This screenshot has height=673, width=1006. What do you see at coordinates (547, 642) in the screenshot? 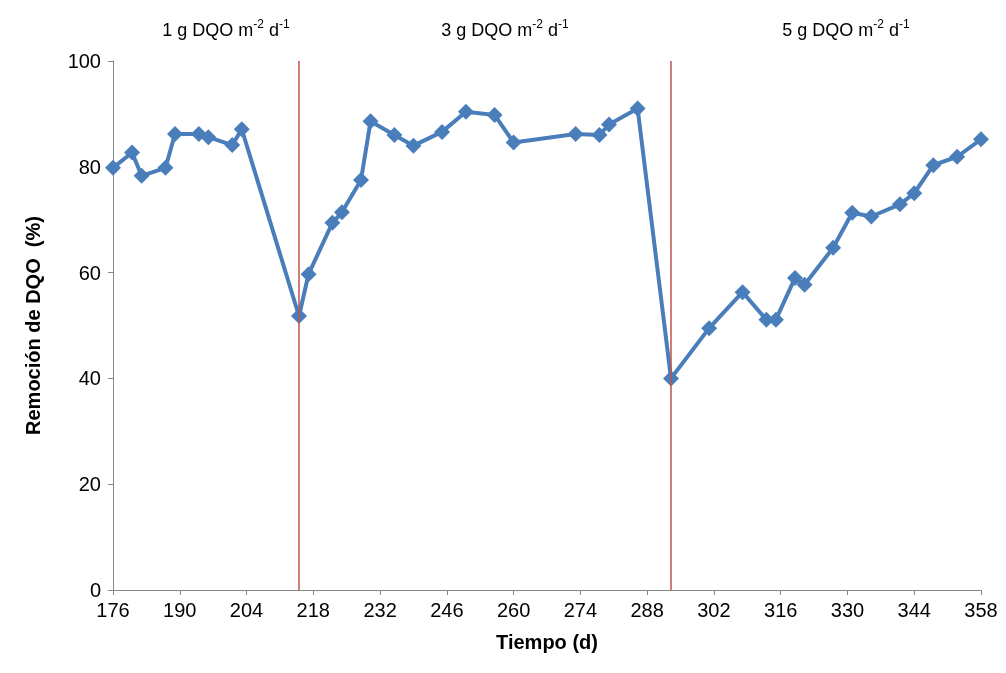
I see `x-axis-title: Tiempo (d)` at bounding box center [547, 642].